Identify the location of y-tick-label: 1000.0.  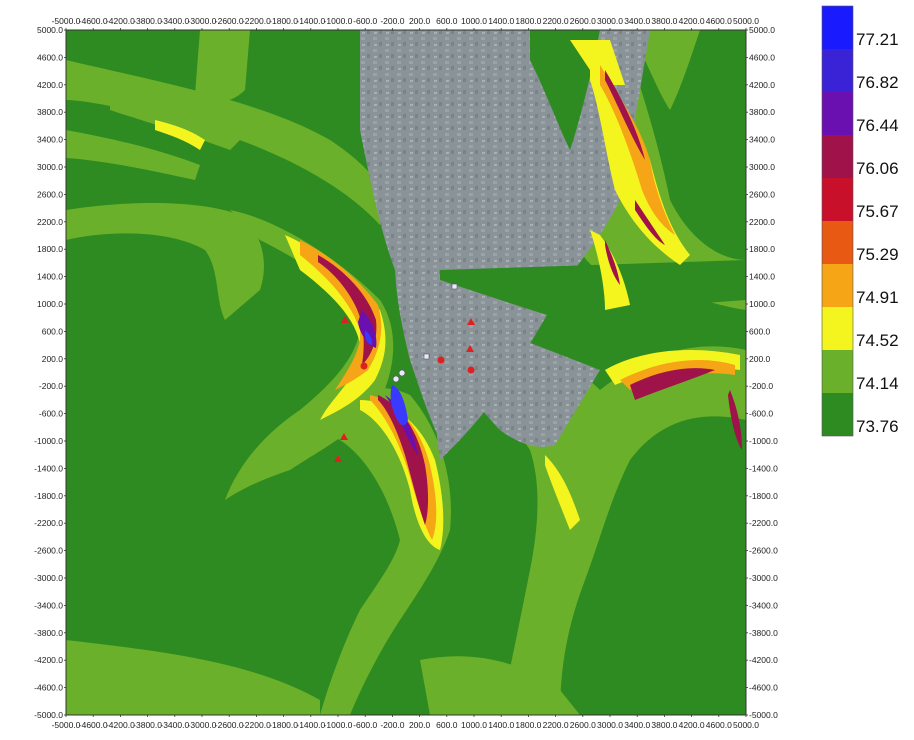
(50, 304).